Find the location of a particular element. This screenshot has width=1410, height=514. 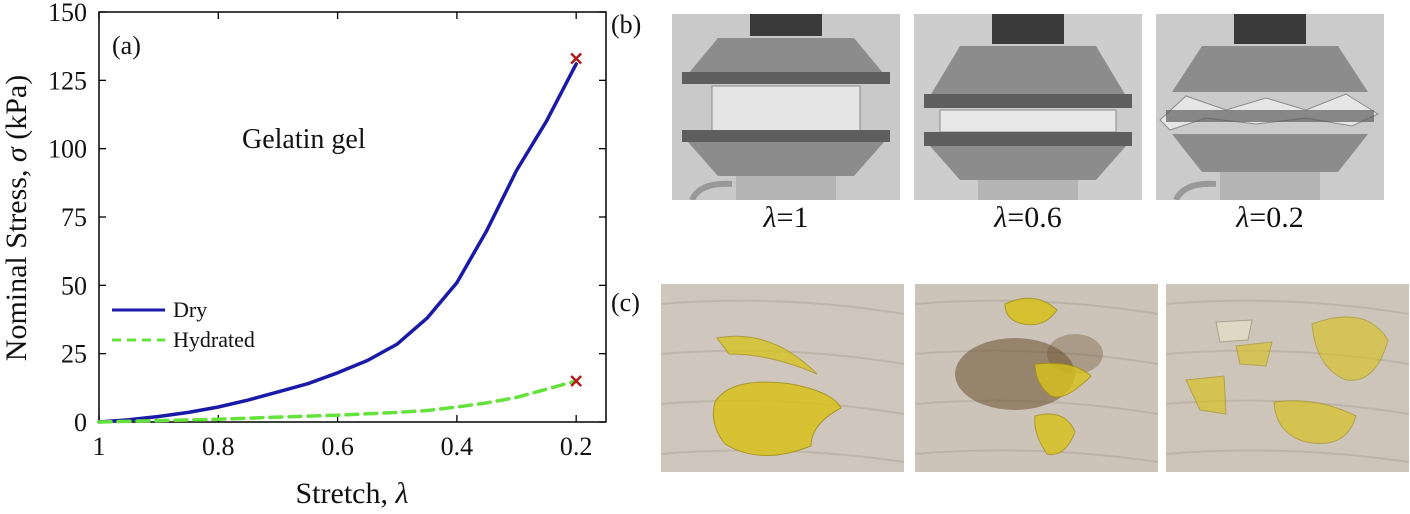

legend-dry-label: Dry is located at coordinates (190, 309).